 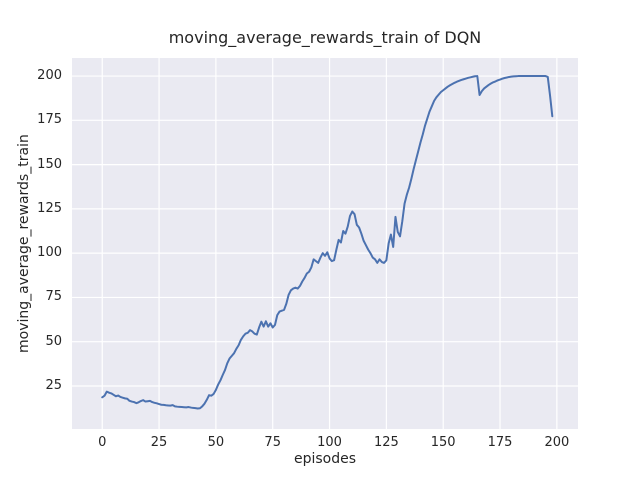 What do you see at coordinates (49, 120) in the screenshot?
I see `y-tick-label: 175` at bounding box center [49, 120].